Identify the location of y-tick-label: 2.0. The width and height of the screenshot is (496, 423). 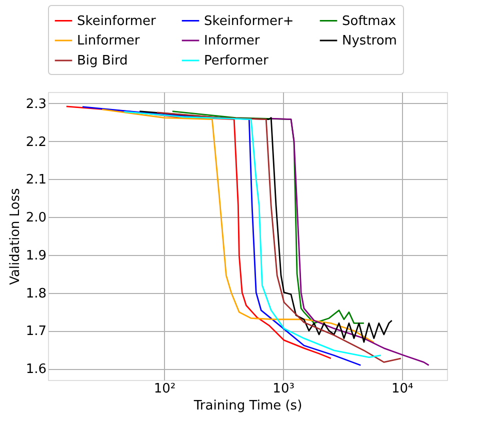
(36, 218).